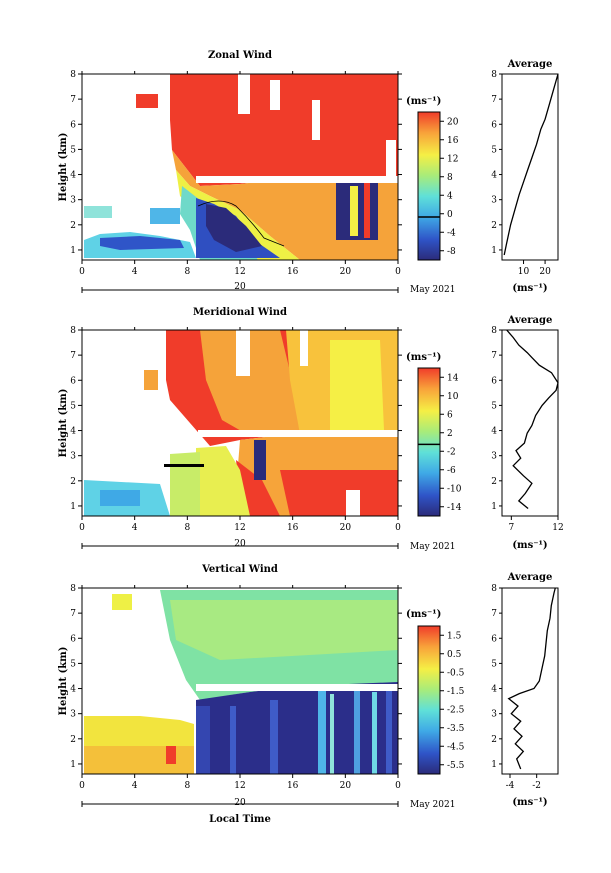  I want to click on meridional-wind-profile-y-tick-label: 2, so click(494, 482).